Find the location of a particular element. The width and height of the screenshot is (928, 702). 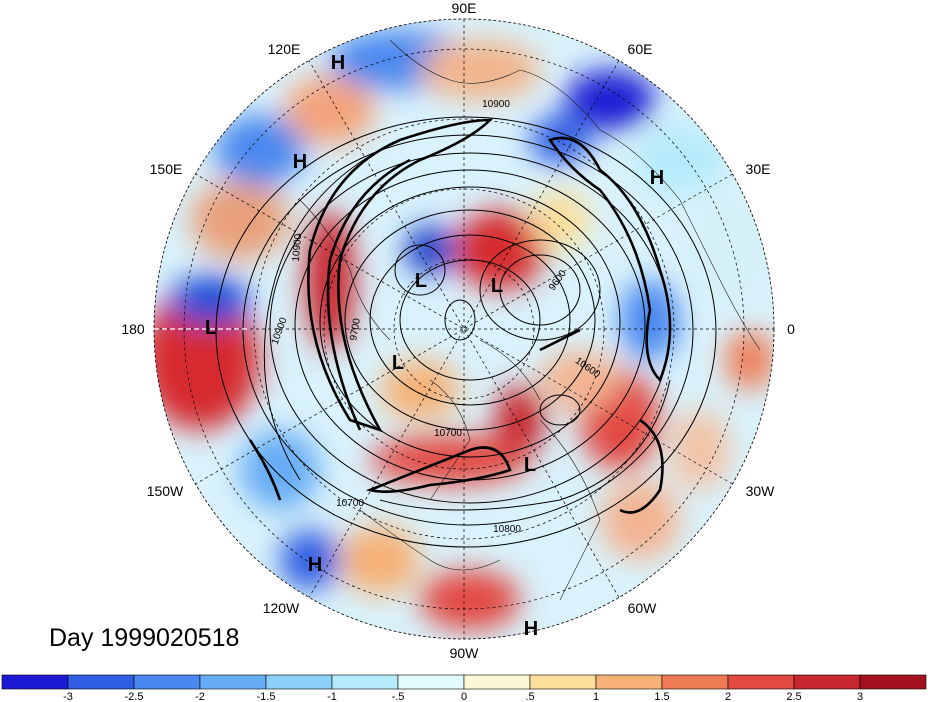

colorbar-tick-label: -1 is located at coordinates (332, 696).